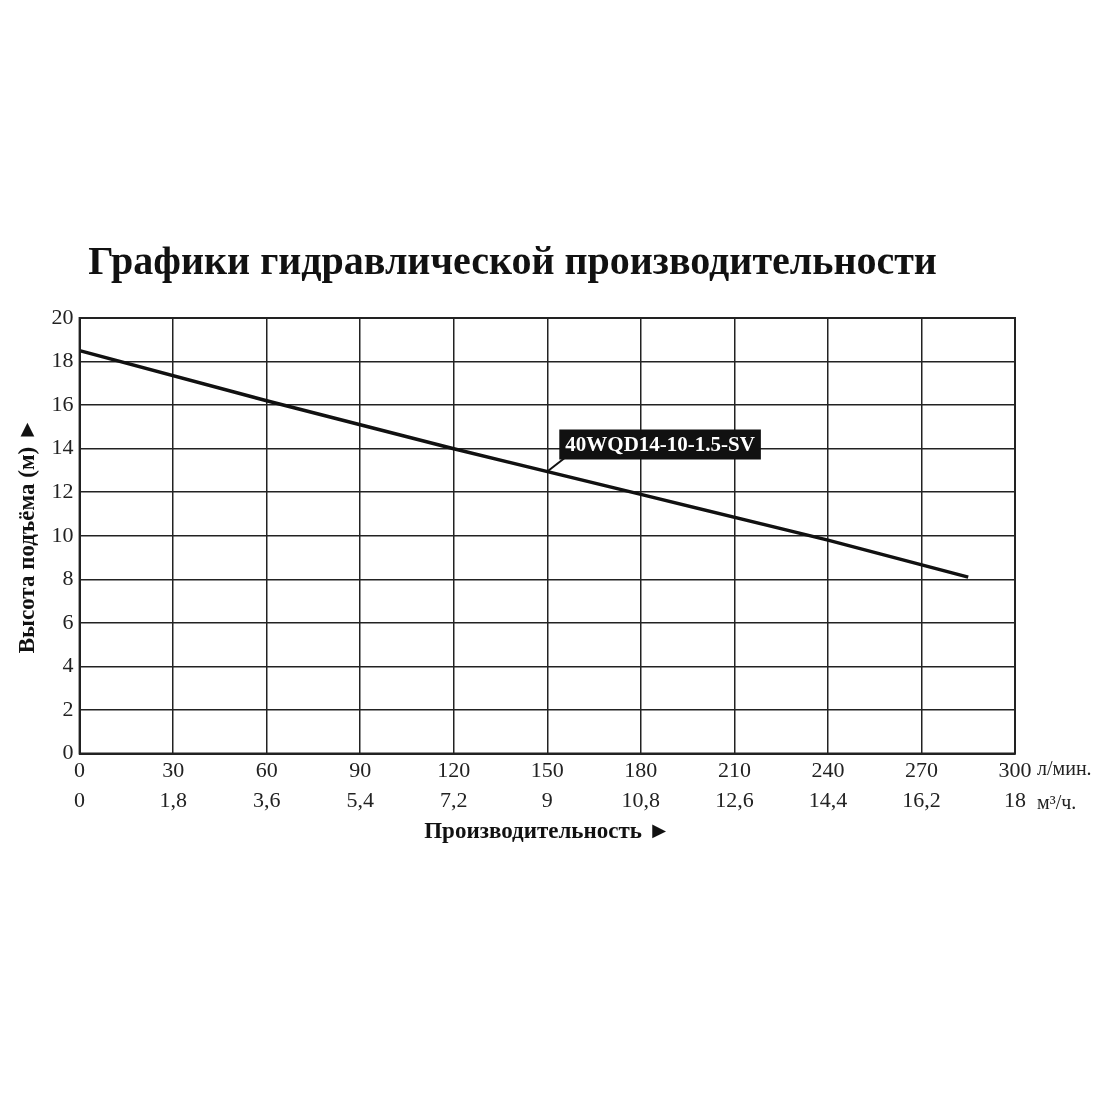  I want to click on y-tick-label: 2, so click(68, 708).